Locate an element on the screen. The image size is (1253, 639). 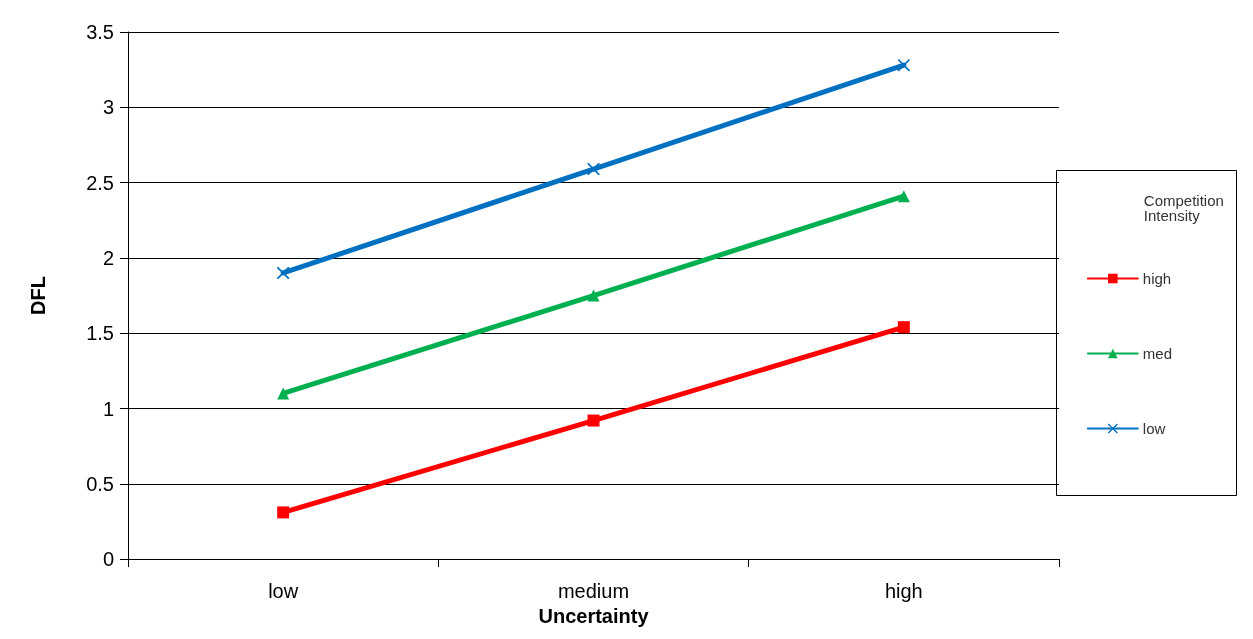
y-tick-label: 0.5 is located at coordinates (100, 483).